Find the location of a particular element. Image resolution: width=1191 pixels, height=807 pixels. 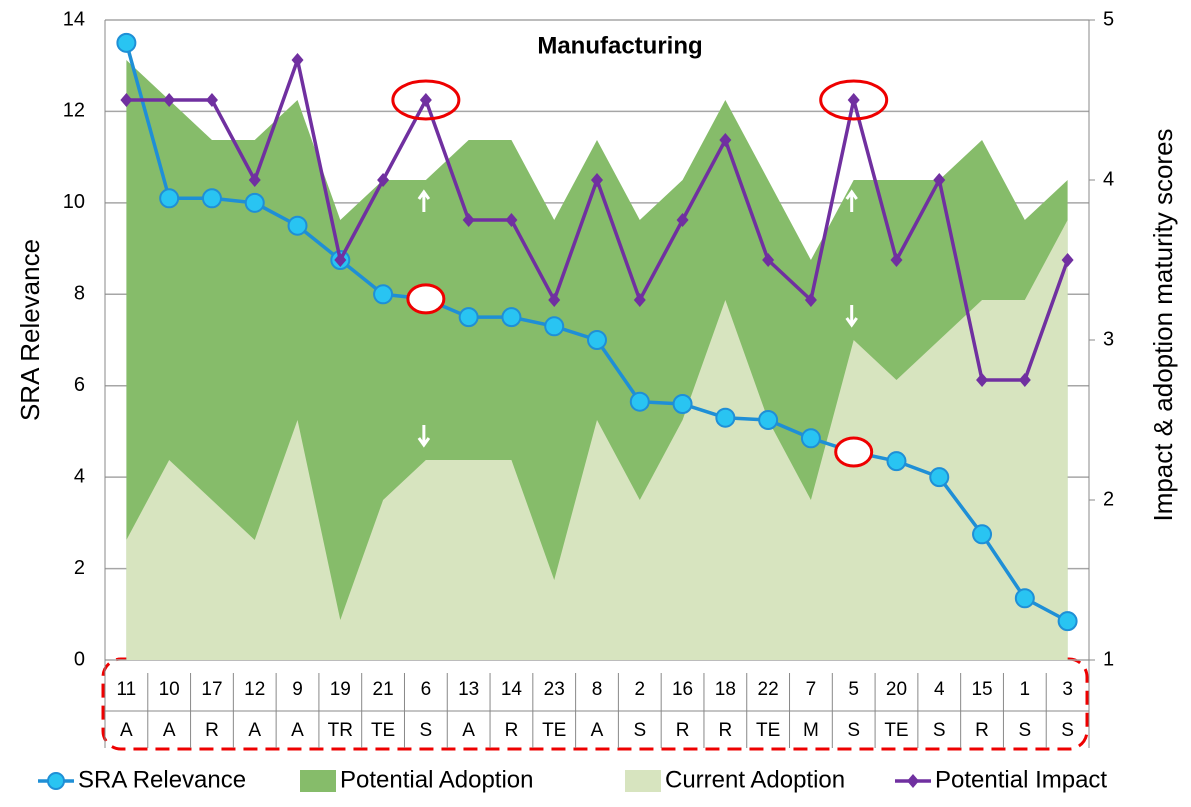

legend-label: Potential Impact is located at coordinates (1021, 779).